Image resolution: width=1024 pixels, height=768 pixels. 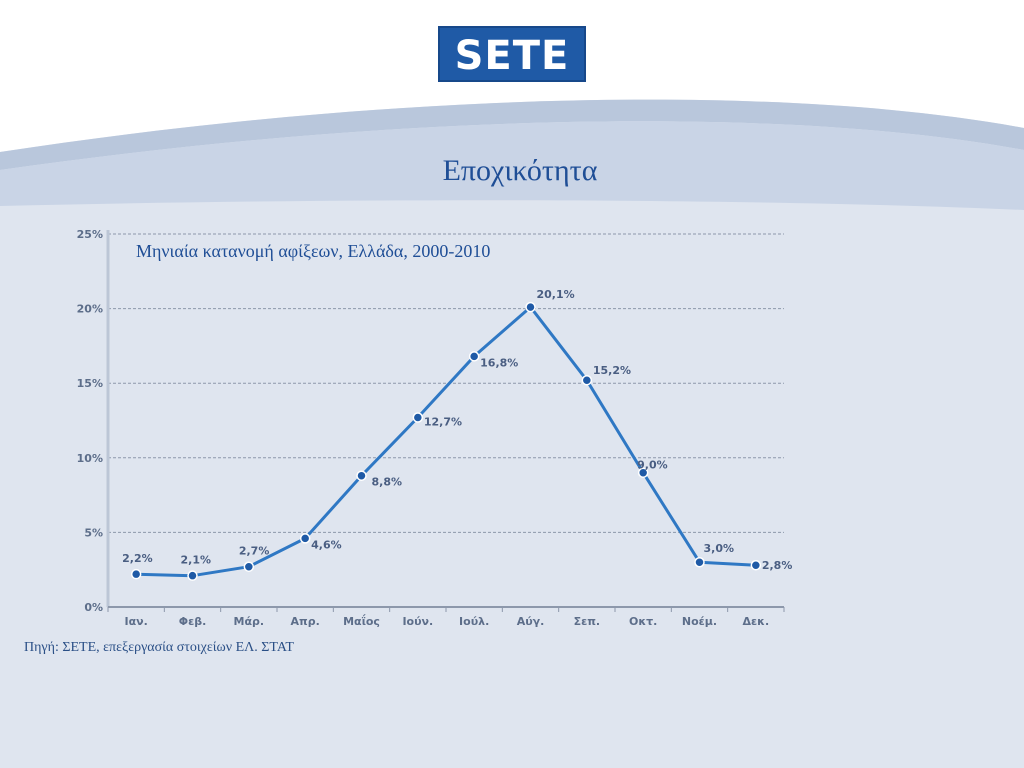 What do you see at coordinates (556, 294) in the screenshot?
I see `data-label: 20,1%` at bounding box center [556, 294].